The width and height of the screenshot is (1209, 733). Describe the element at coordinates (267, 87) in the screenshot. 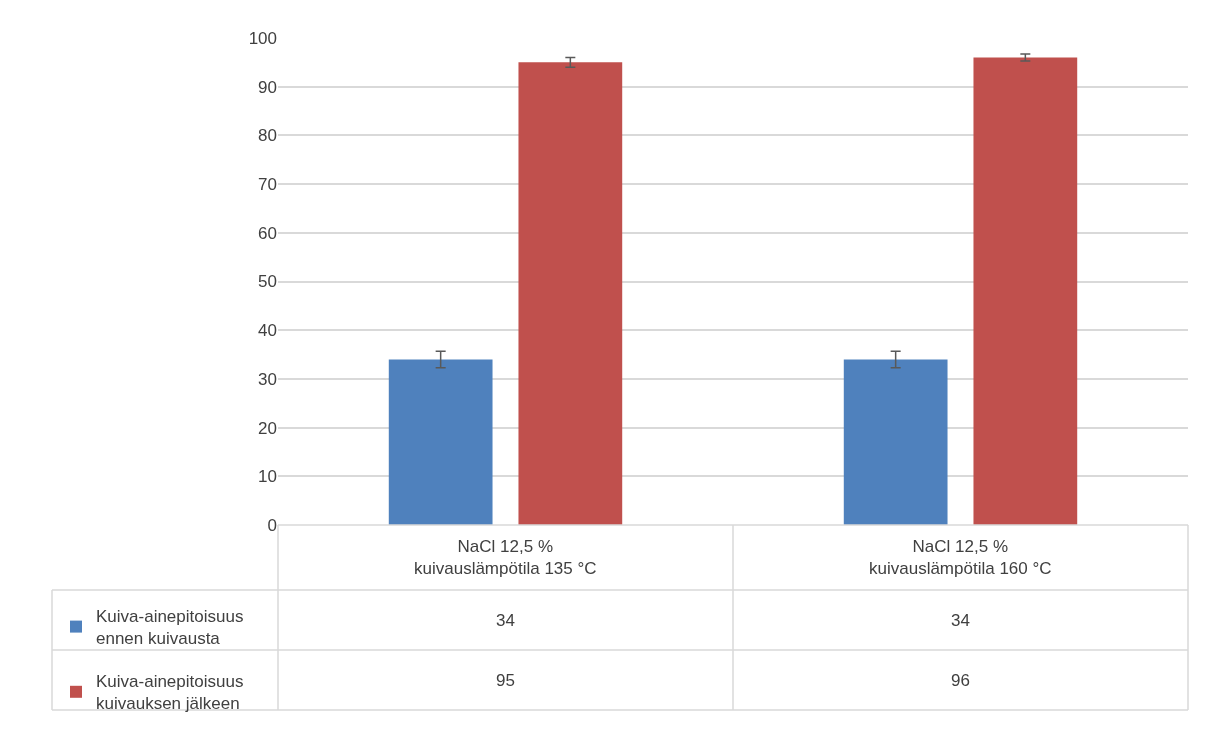

I see `y-tick-label: 90` at that location.